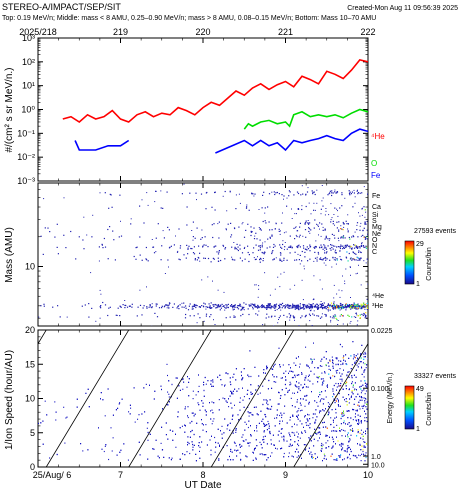  What do you see at coordinates (420, 389) in the screenshot?
I see `bottom-colorbar-max: 49` at bounding box center [420, 389].